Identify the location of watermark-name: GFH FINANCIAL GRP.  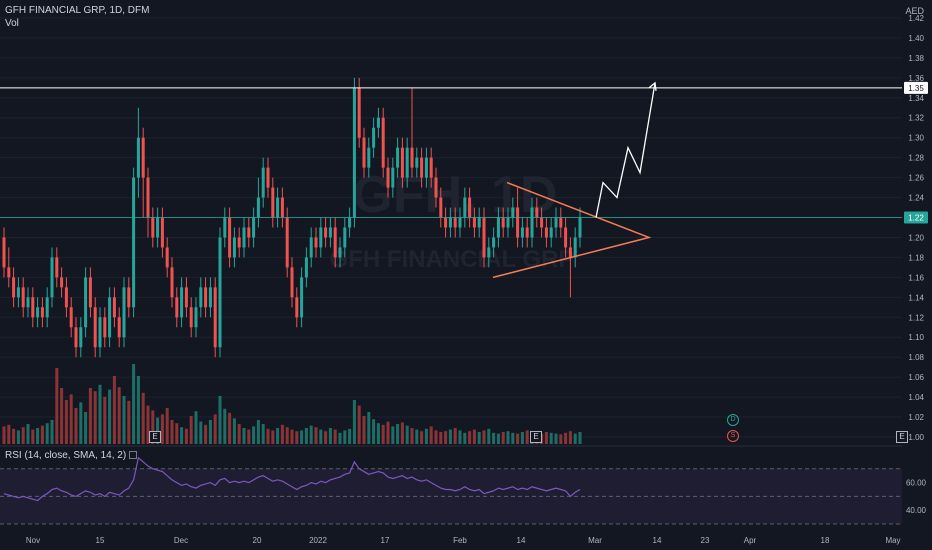
(452, 259).